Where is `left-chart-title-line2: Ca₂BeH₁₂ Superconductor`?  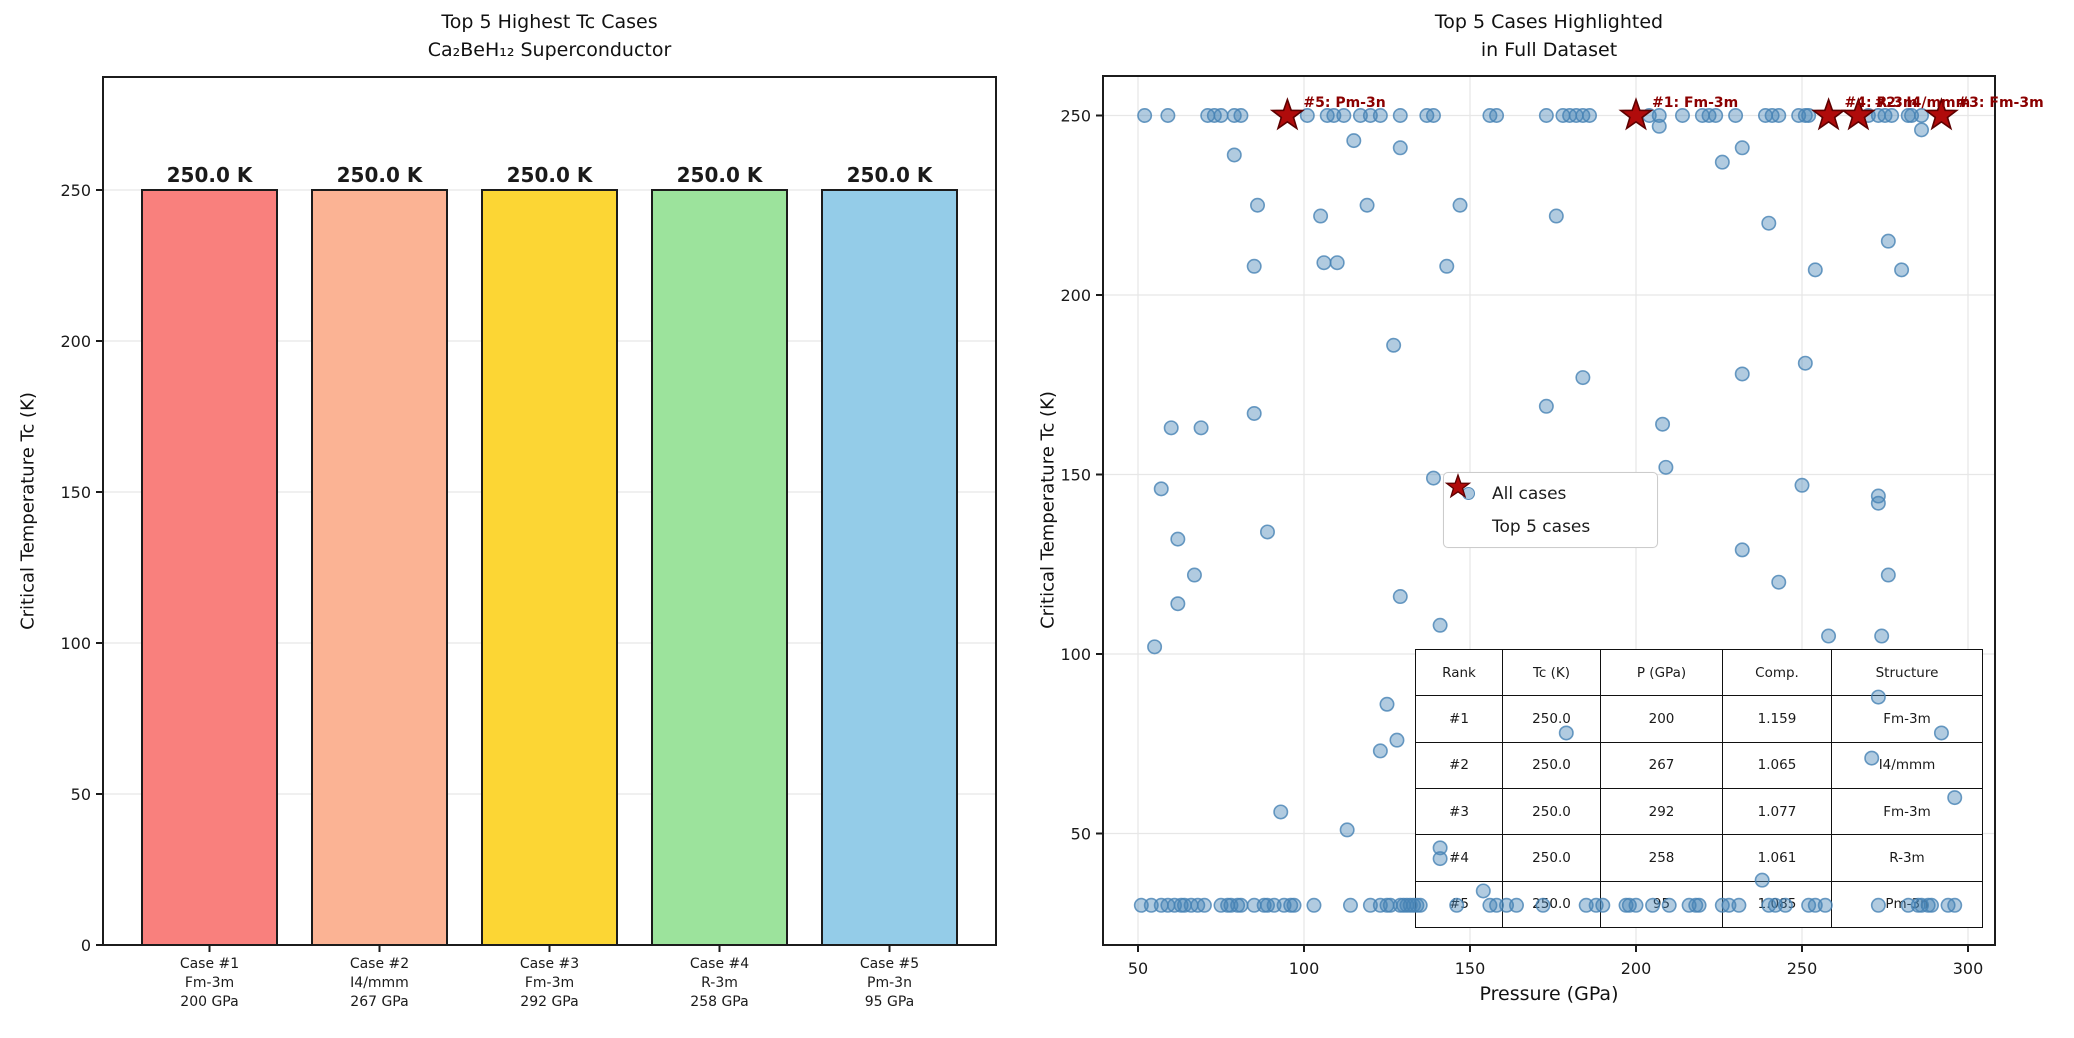
left-chart-title-line2: Ca₂BeH₁₂ Superconductor is located at coordinates (549, 50).